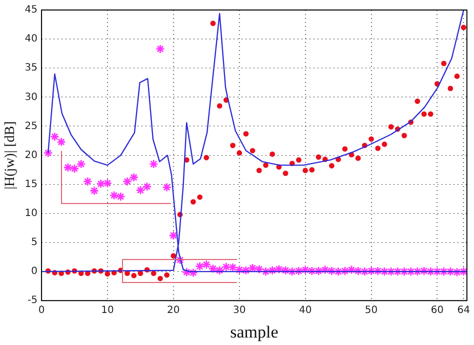 The height and width of the screenshot is (345, 474). I want to click on x-tick-label: 20, so click(173, 310).